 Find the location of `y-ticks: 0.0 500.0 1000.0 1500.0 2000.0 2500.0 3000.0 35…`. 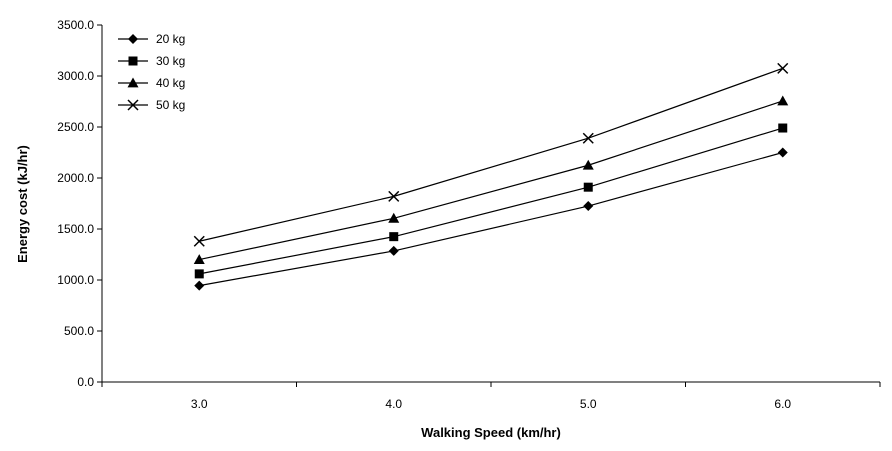

y-ticks: 0.0 500.0 1000.0 1500.0 2000.0 2500.0 3000.0 35… is located at coordinates (79, 203).